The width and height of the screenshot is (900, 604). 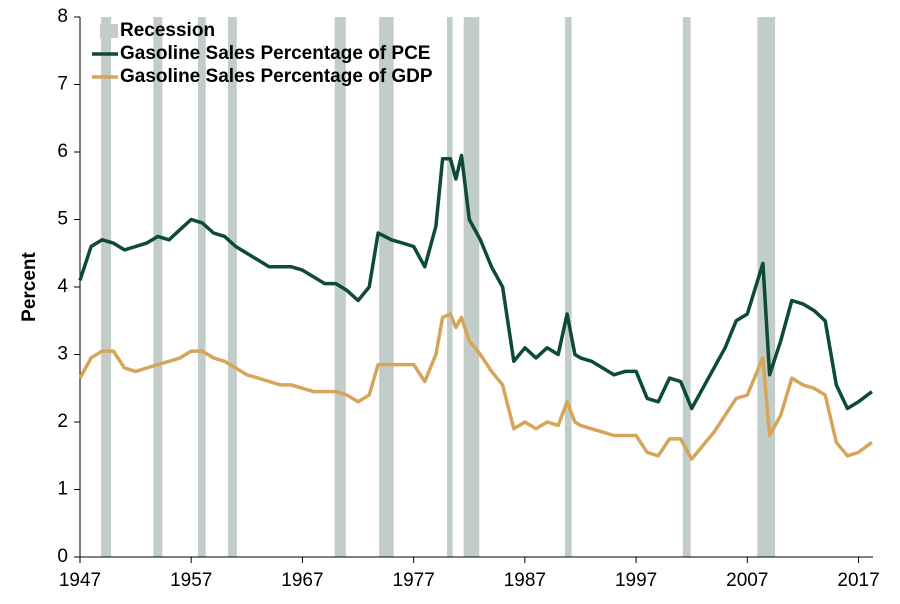 What do you see at coordinates (747, 580) in the screenshot?
I see `x-tick-label: 2007` at bounding box center [747, 580].